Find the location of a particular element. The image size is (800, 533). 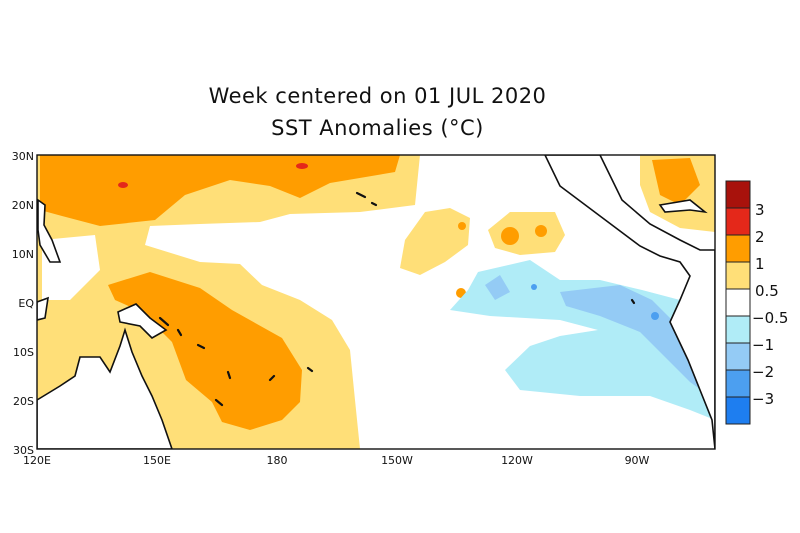

americas-land is located at coordinates (629, 302).